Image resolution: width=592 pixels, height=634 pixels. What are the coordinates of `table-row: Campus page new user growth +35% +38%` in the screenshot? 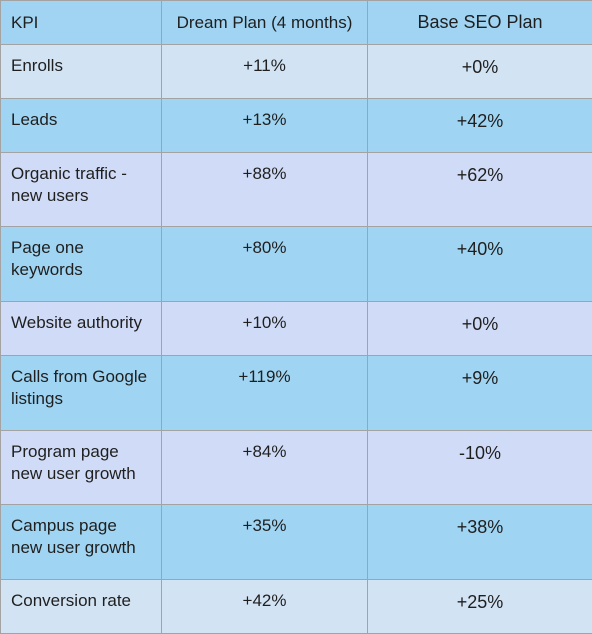 It's located at (296, 542).